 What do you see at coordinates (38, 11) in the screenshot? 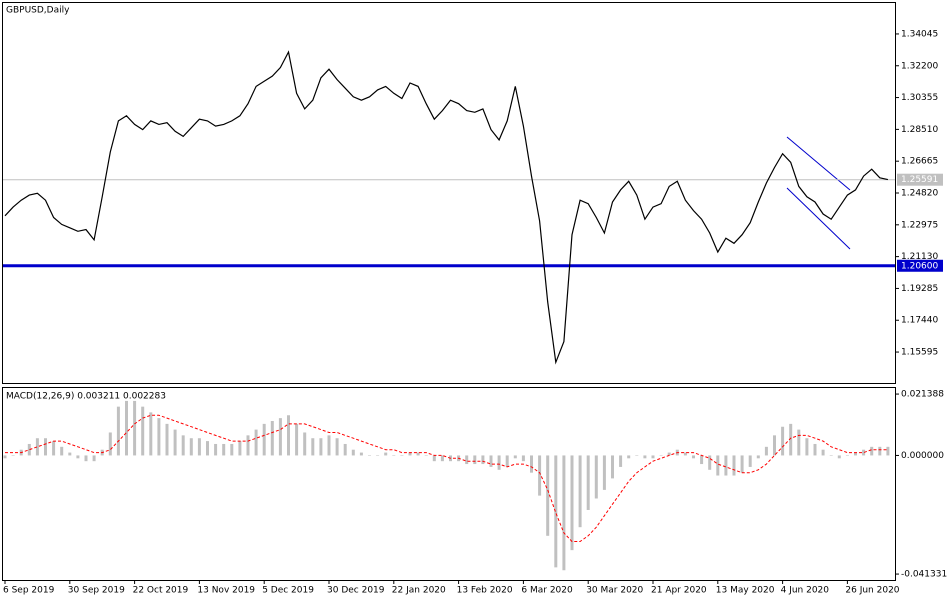
I see `chart-title: GBPUSD,Daily` at bounding box center [38, 11].